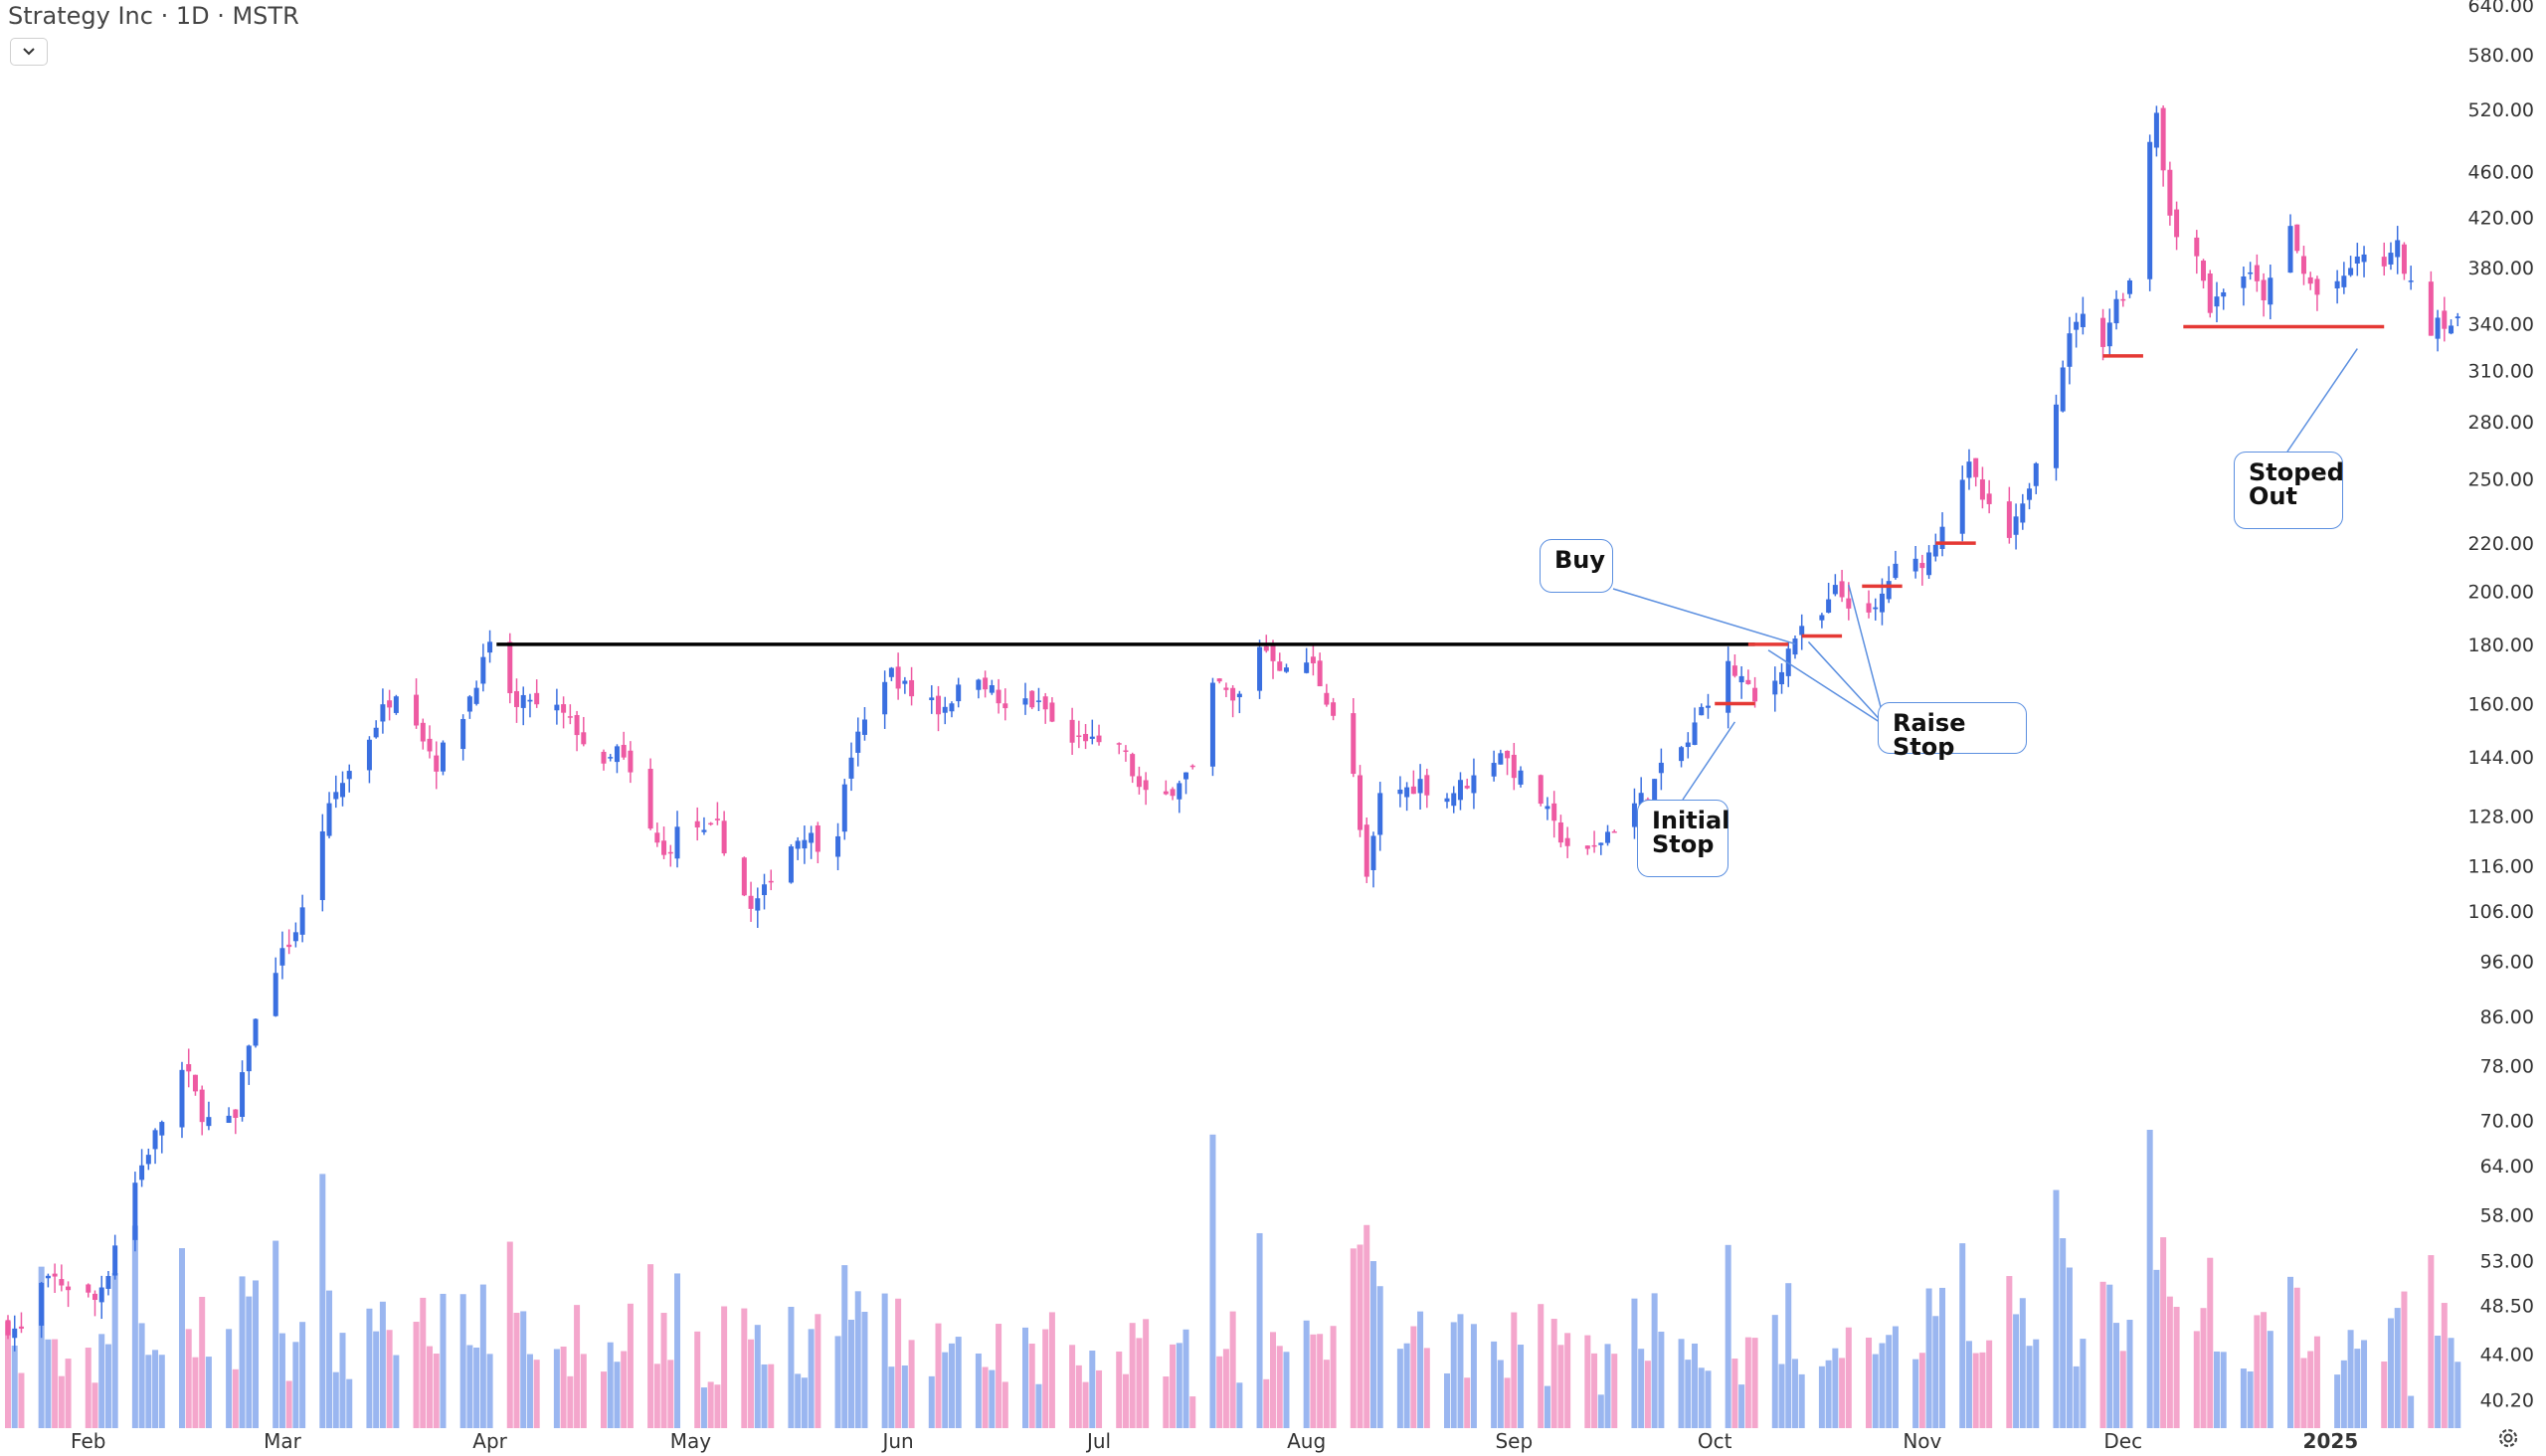 The height and width of the screenshot is (1456, 2546). I want to click on y-tick-label: 520.00, so click(2501, 110).